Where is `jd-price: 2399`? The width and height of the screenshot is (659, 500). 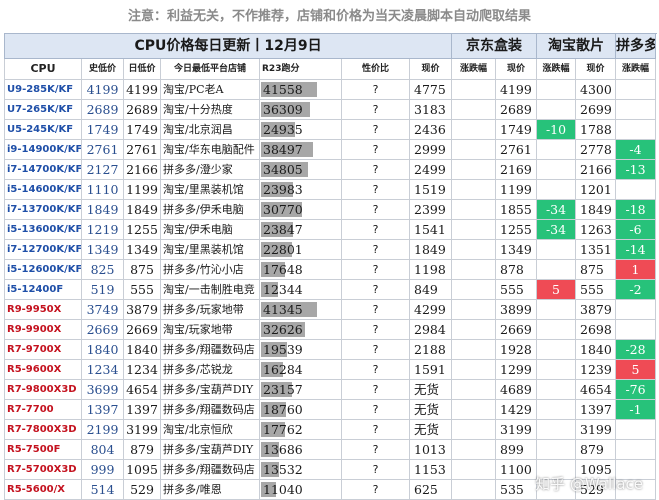 jd-price: 2399 is located at coordinates (430, 209).